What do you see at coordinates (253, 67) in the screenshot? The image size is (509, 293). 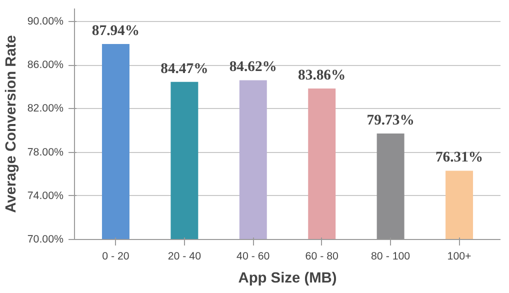 I see `data-label: 84.62%` at bounding box center [253, 67].